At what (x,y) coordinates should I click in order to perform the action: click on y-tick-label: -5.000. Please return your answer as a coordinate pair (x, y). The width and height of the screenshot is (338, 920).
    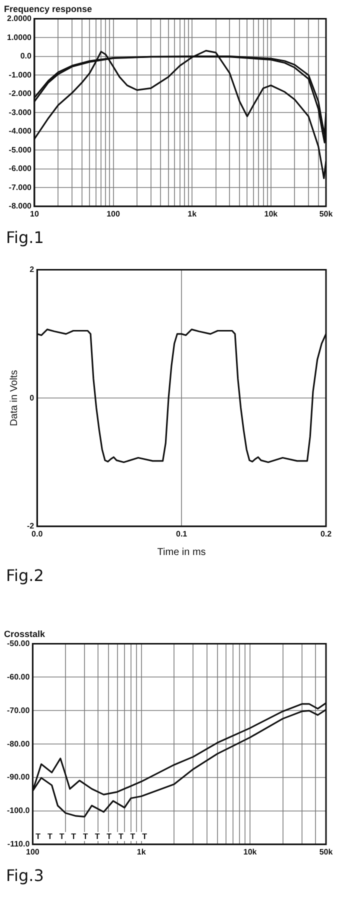
    Looking at the image, I should click on (20, 149).